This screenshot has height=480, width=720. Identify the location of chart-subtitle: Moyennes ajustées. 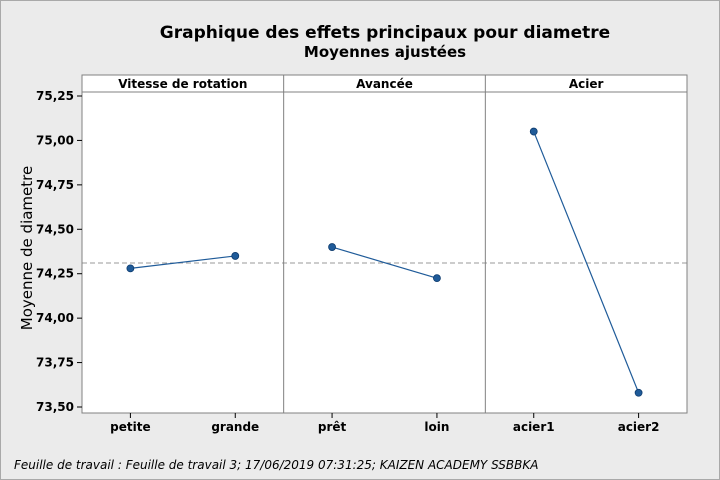
(385, 52).